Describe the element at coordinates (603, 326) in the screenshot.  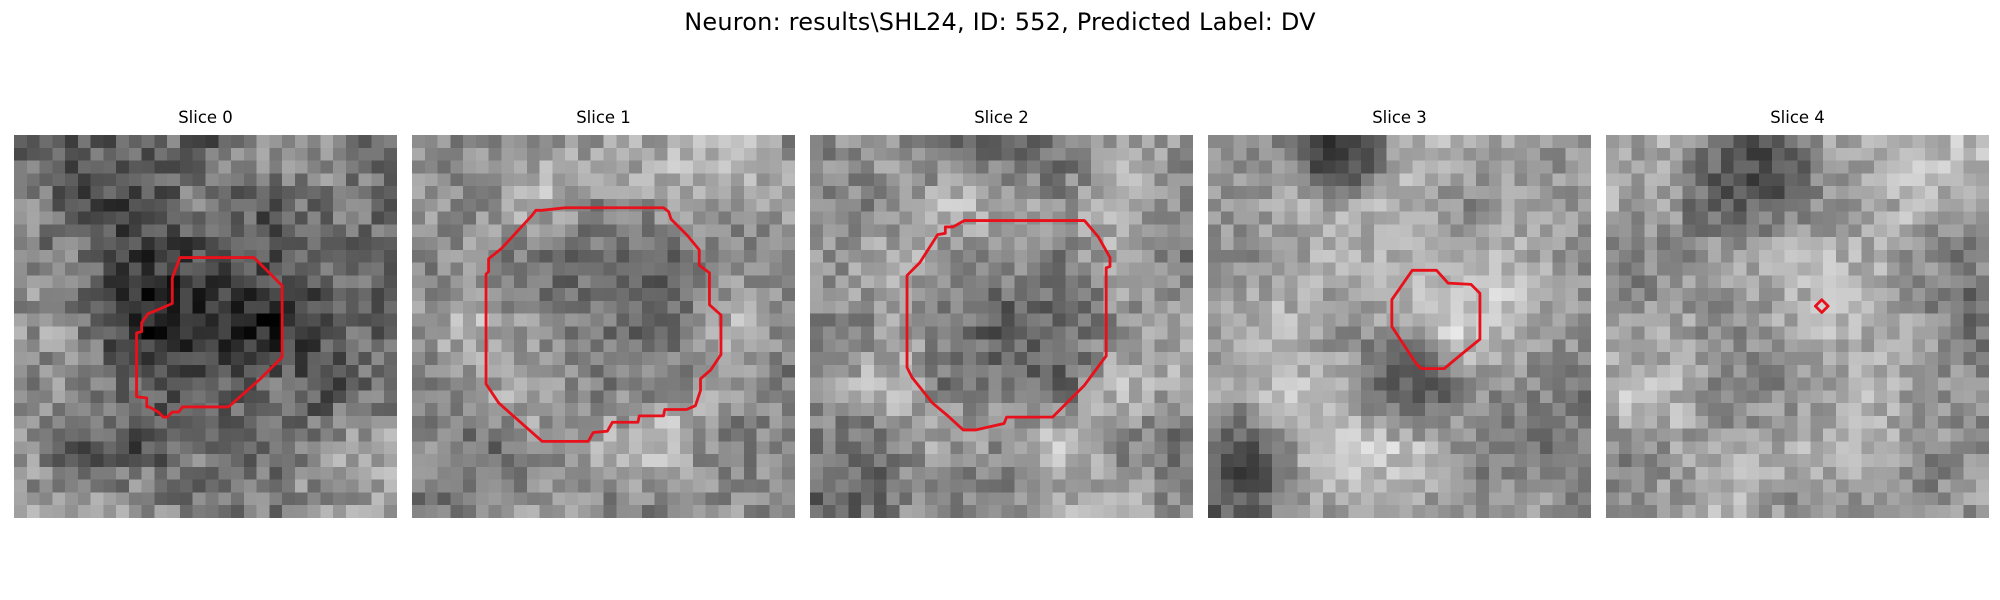
I see `slice-pixels` at that location.